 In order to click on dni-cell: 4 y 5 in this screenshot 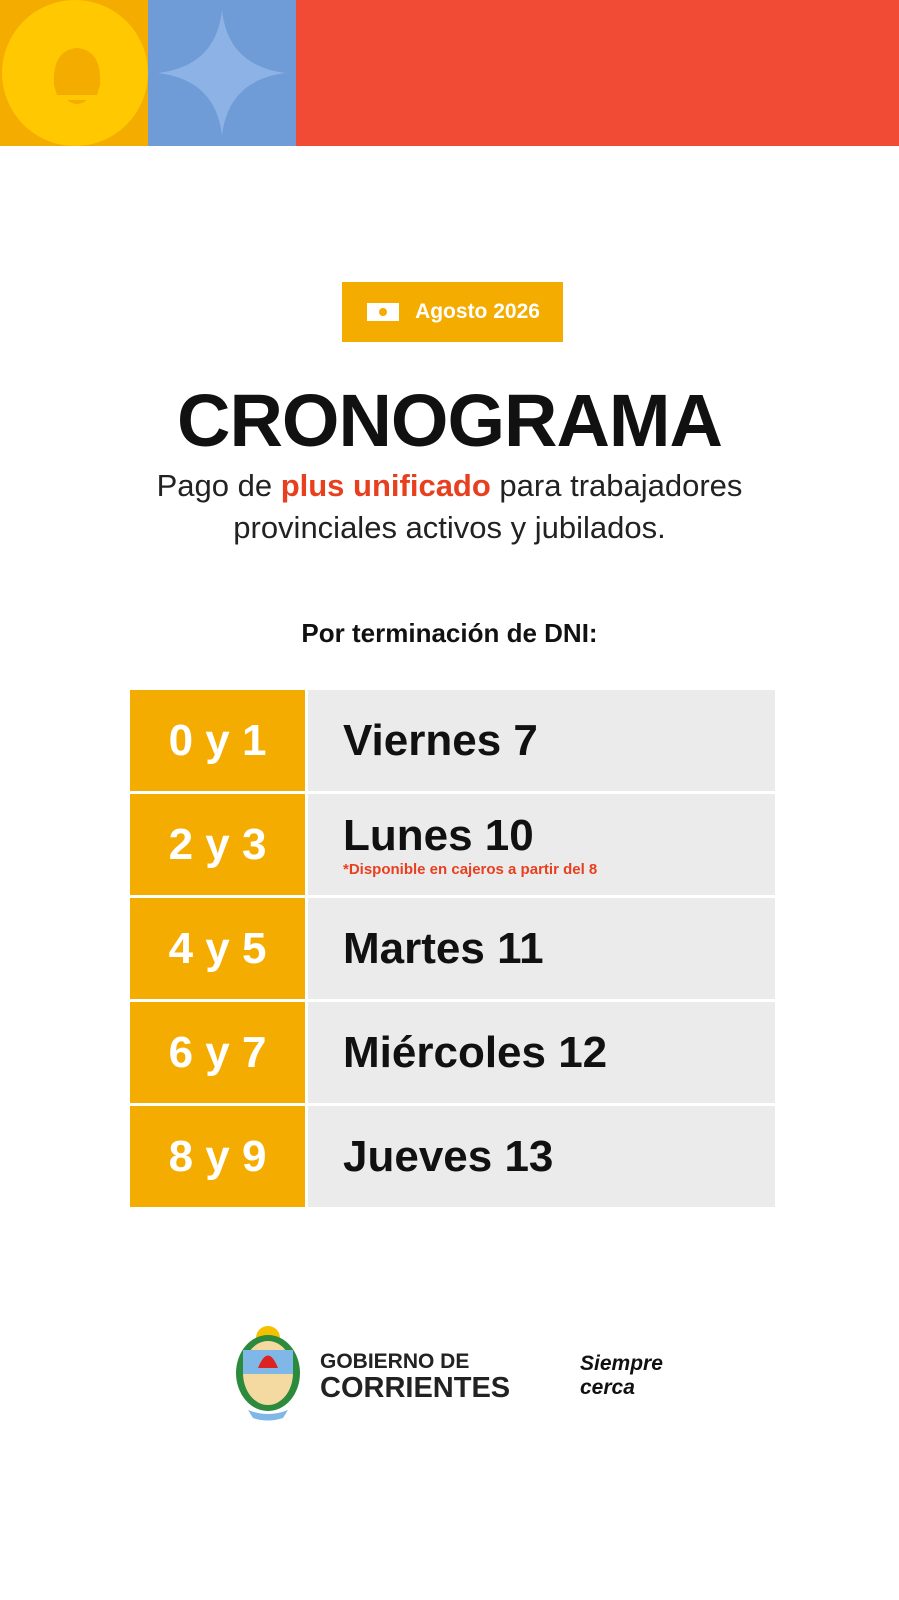, I will do `click(217, 948)`.